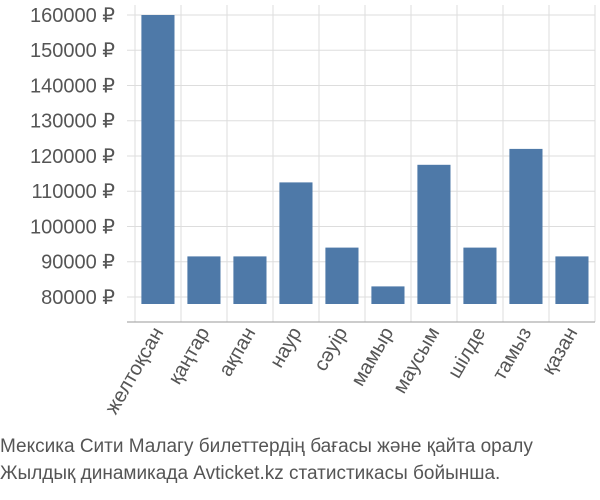 The image size is (600, 500). Describe the element at coordinates (513, 354) in the screenshot. I see `x-tick-label: тамыз` at that location.